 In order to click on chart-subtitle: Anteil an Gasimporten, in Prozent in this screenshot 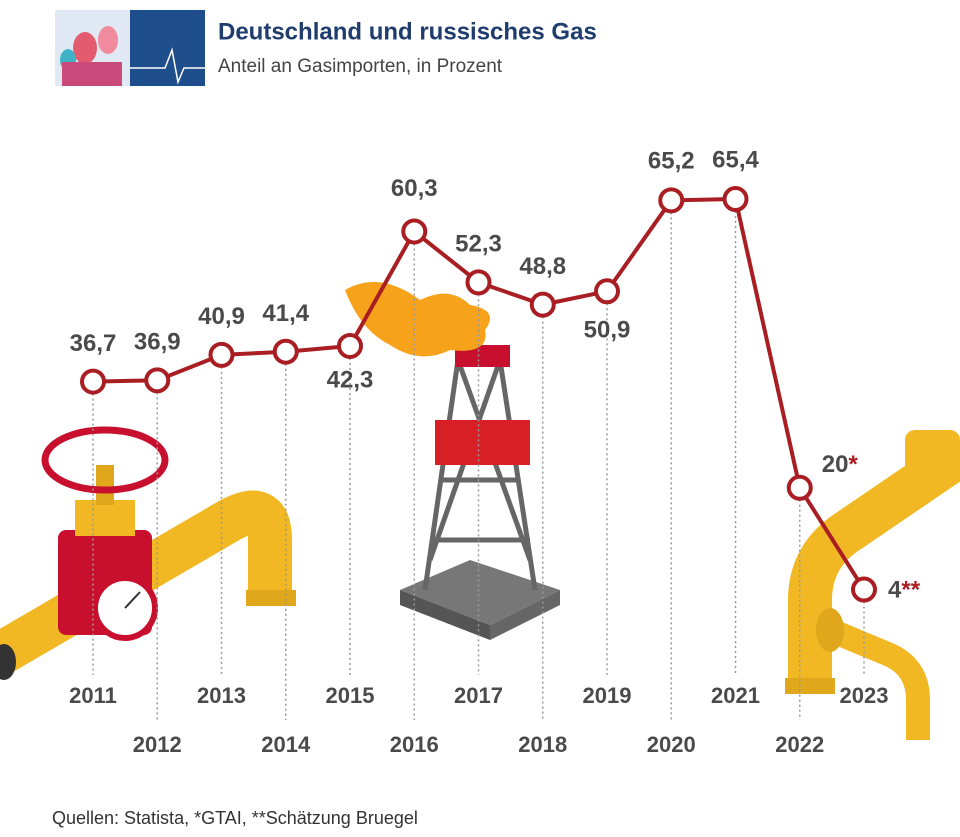, I will do `click(360, 66)`.